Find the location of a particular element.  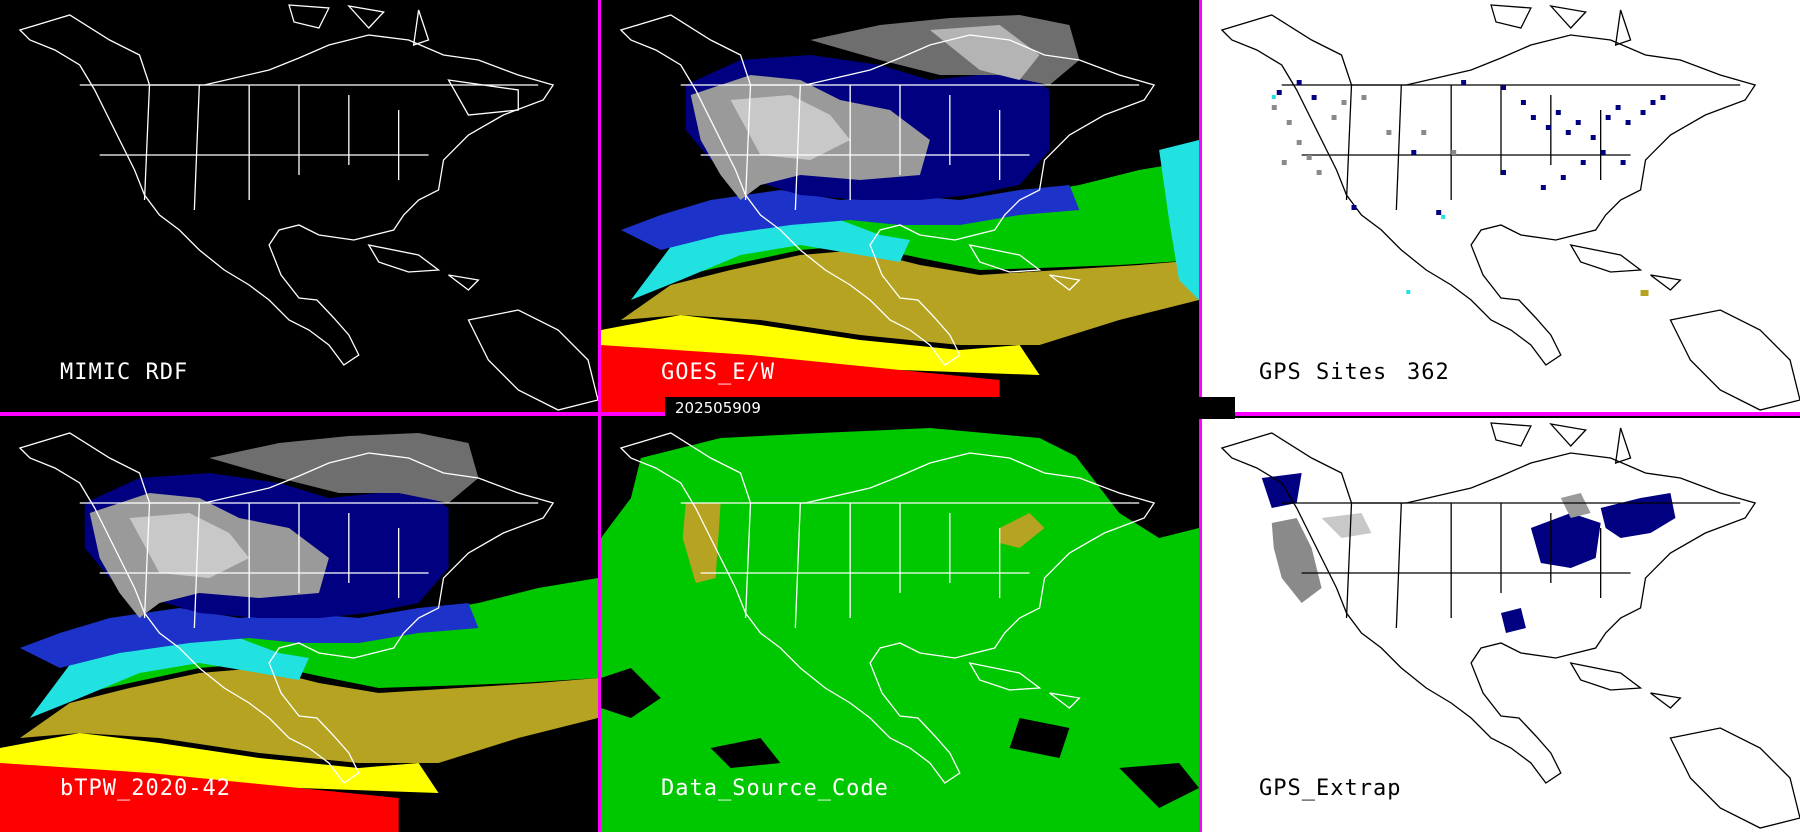

gps-site-count: 362 is located at coordinates (1428, 372).